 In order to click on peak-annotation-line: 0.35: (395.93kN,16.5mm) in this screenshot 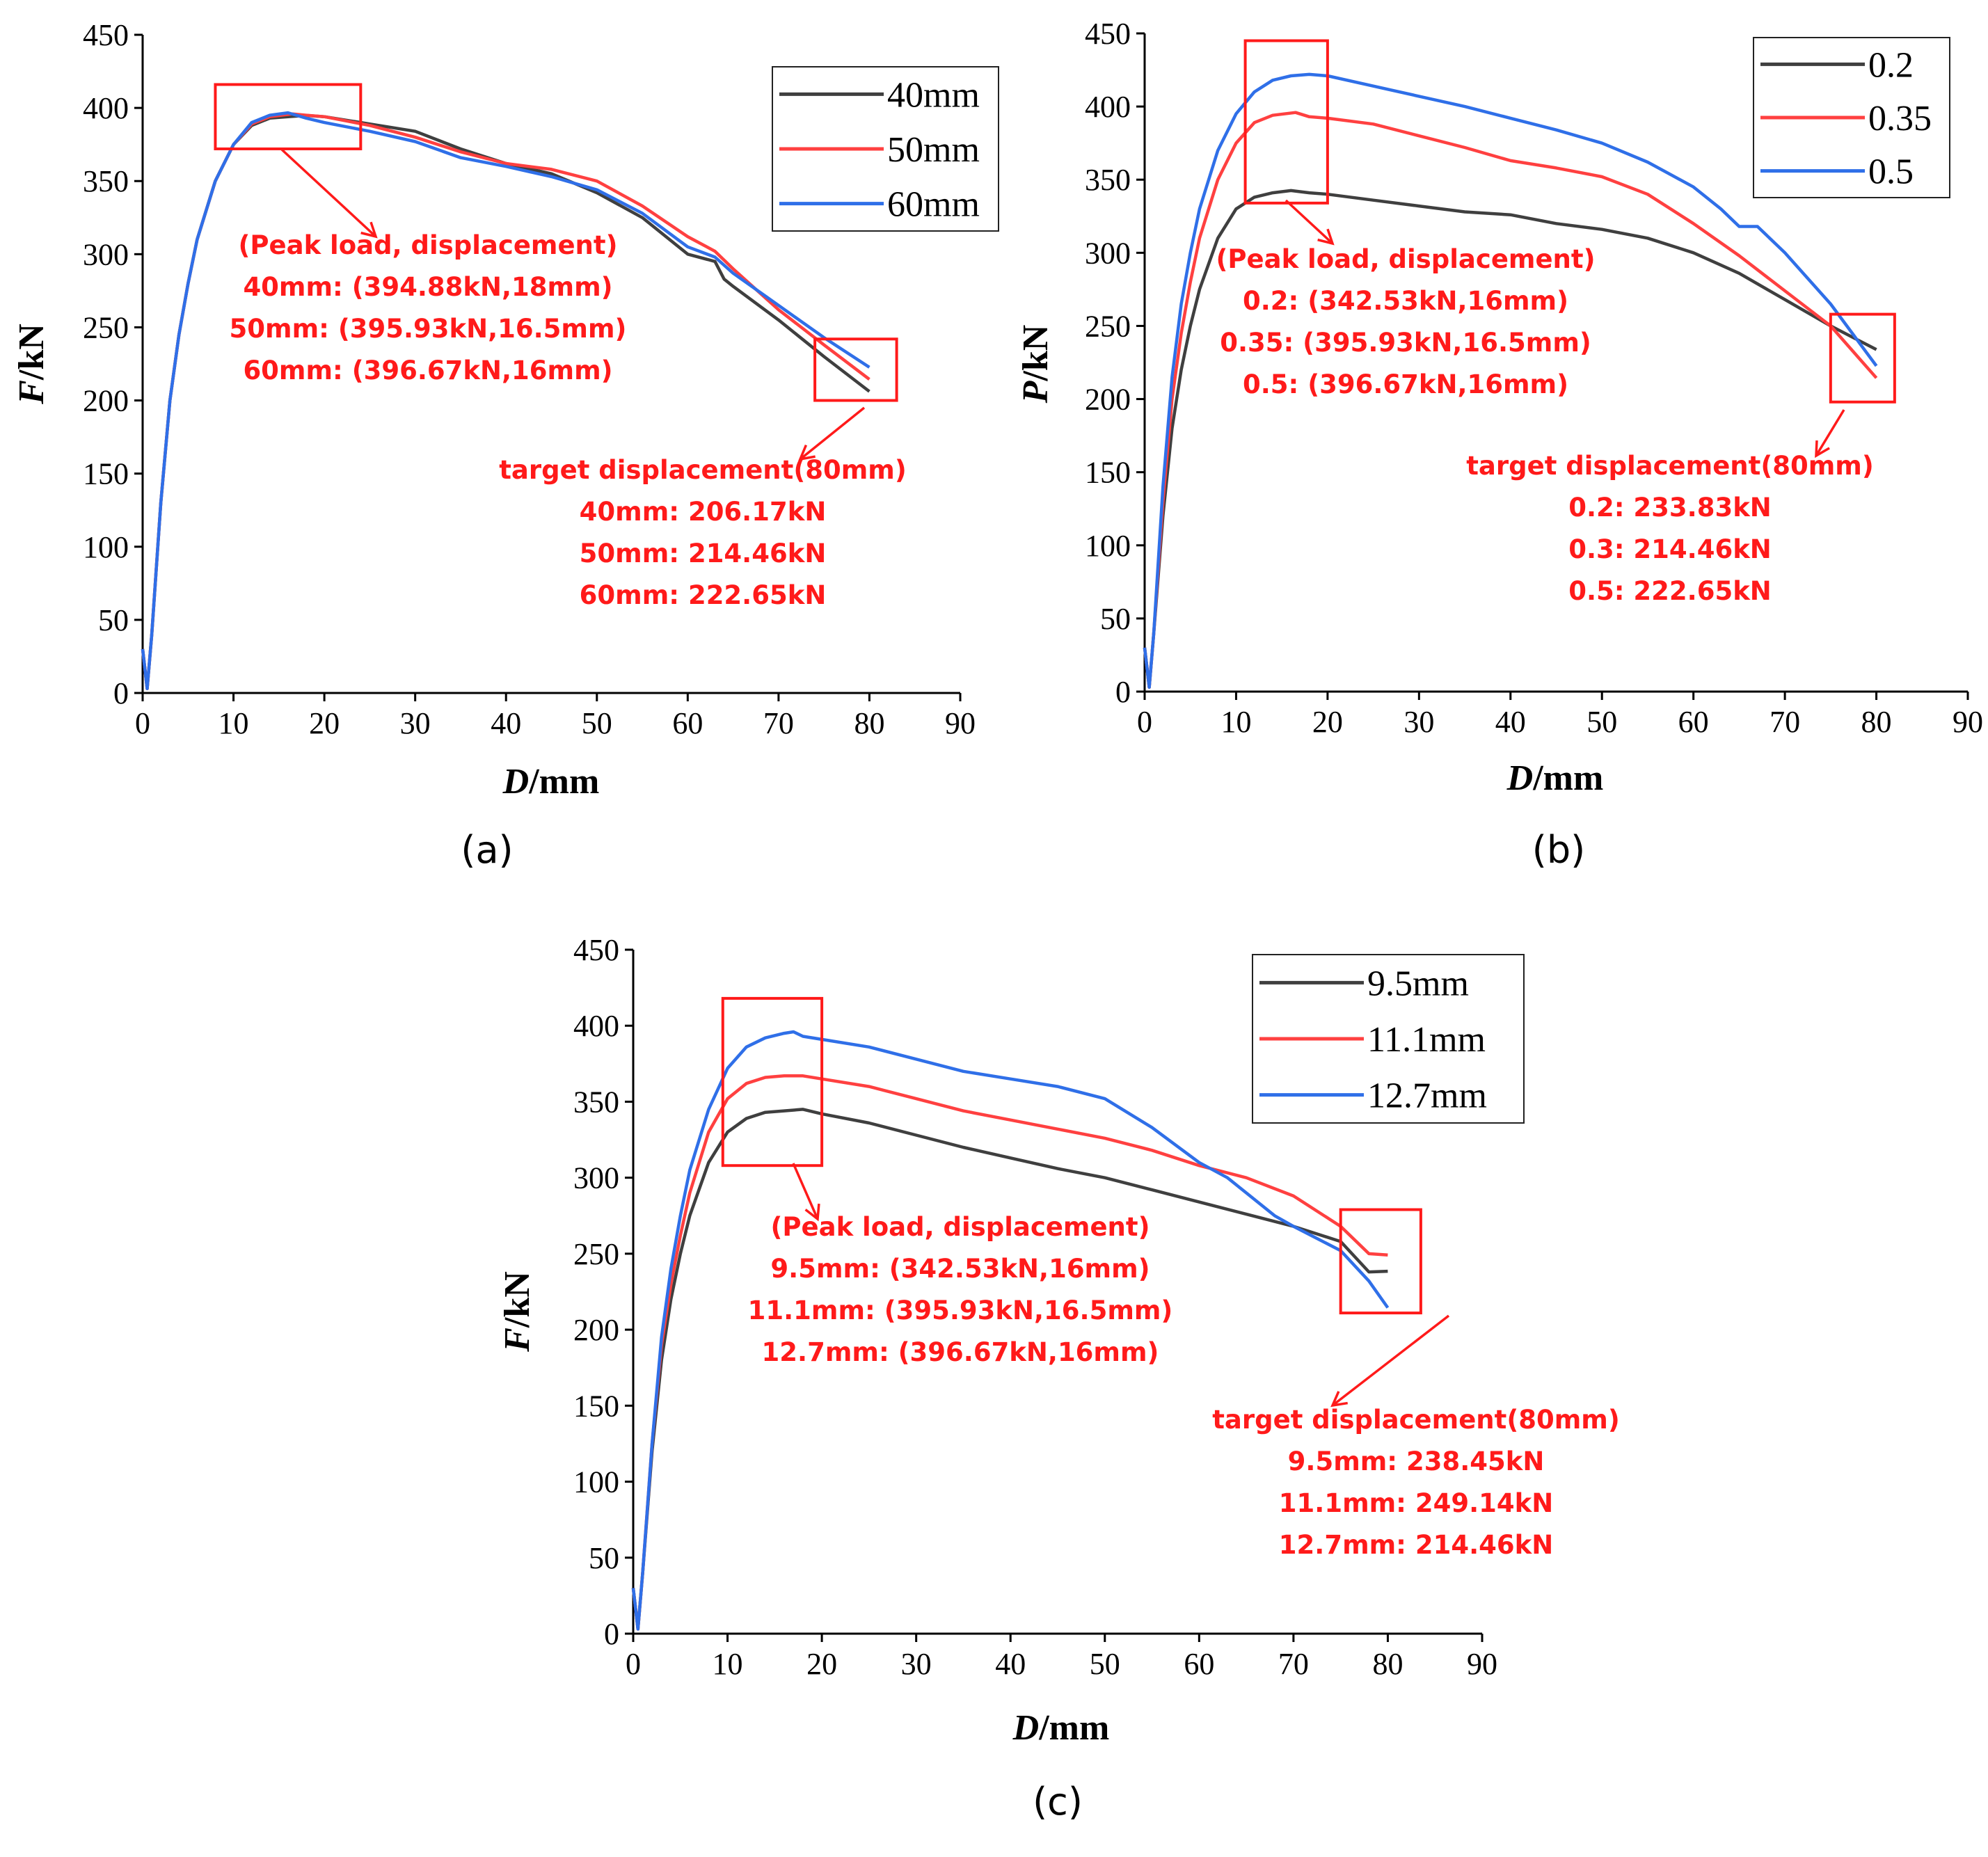, I will do `click(1405, 343)`.